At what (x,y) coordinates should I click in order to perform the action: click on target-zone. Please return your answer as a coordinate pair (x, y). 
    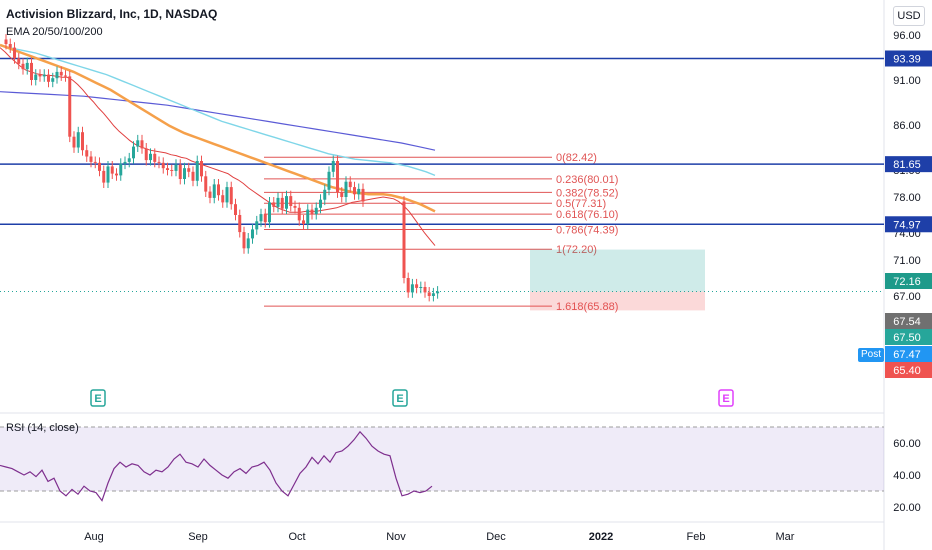
    Looking at the image, I should click on (617, 270).